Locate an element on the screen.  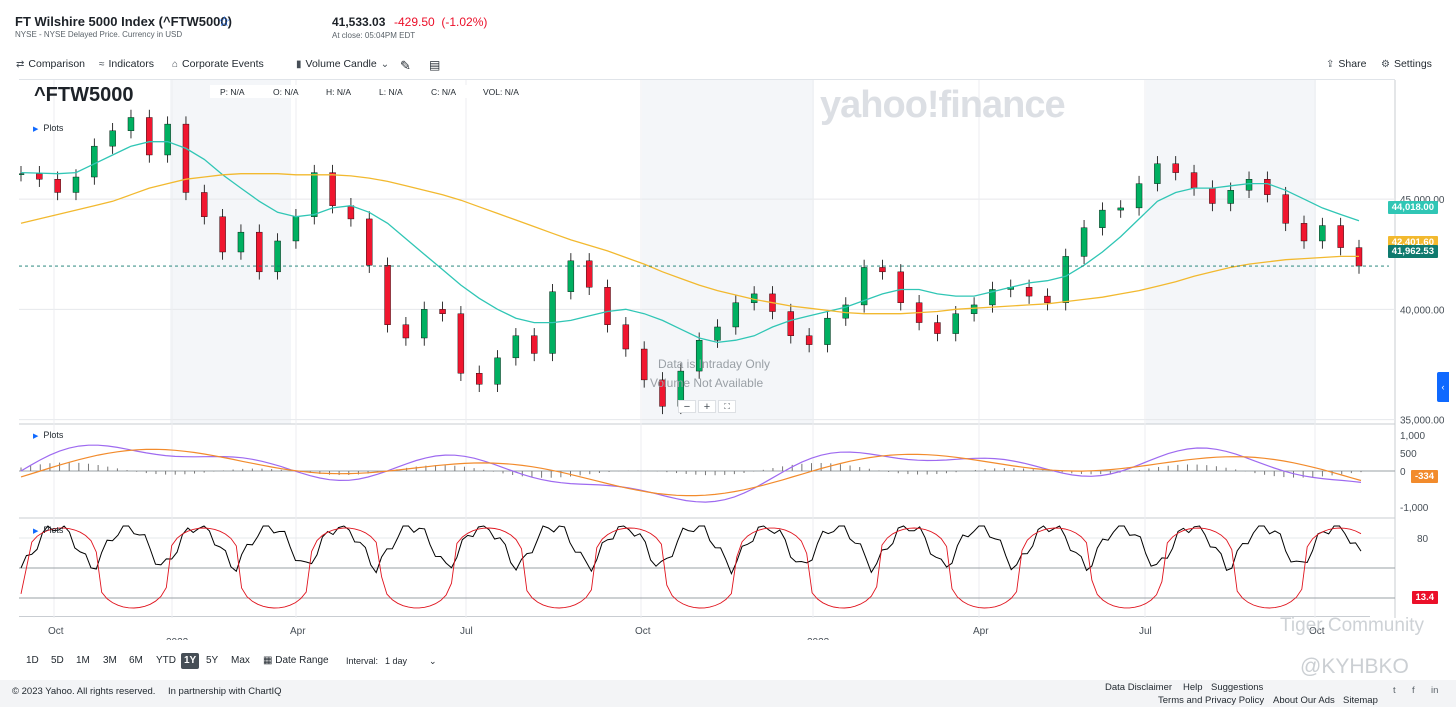
range-1m: 1M is located at coordinates (83, 660).